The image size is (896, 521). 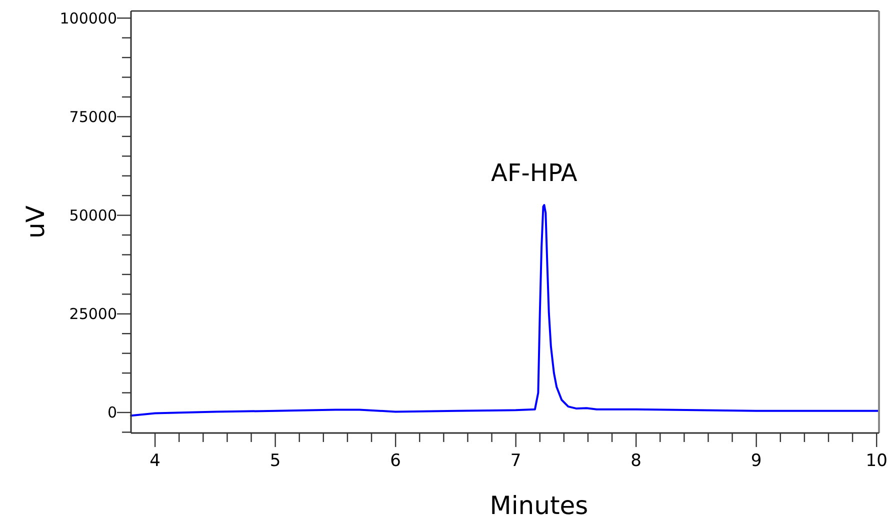 What do you see at coordinates (88, 18) in the screenshot?
I see `y-tick-label: 100000` at bounding box center [88, 18].